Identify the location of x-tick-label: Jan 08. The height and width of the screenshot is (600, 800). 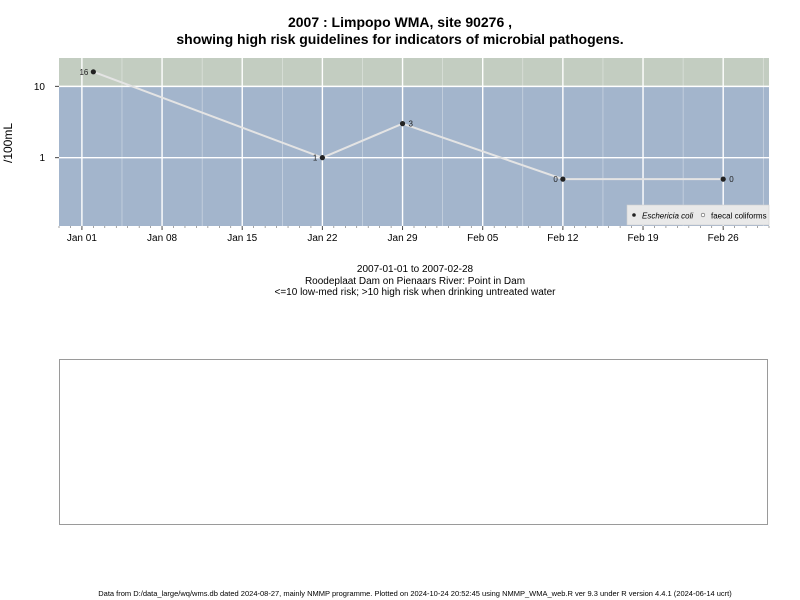
(162, 238).